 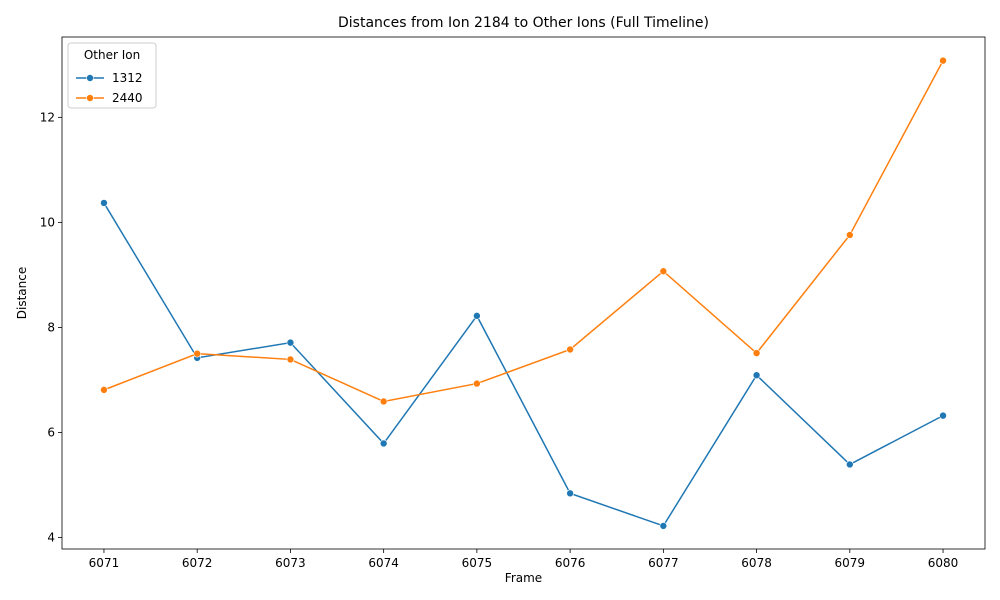 What do you see at coordinates (850, 563) in the screenshot?
I see `x-tick-label: 6079` at bounding box center [850, 563].